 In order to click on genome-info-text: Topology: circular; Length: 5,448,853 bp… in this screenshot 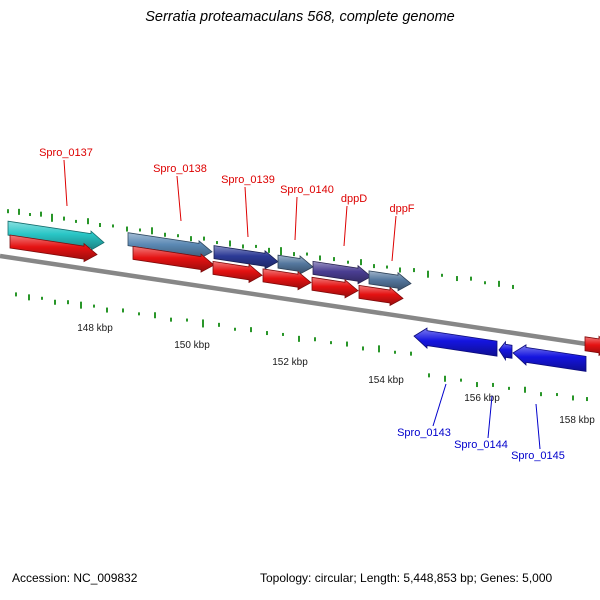, I will do `click(406, 578)`.